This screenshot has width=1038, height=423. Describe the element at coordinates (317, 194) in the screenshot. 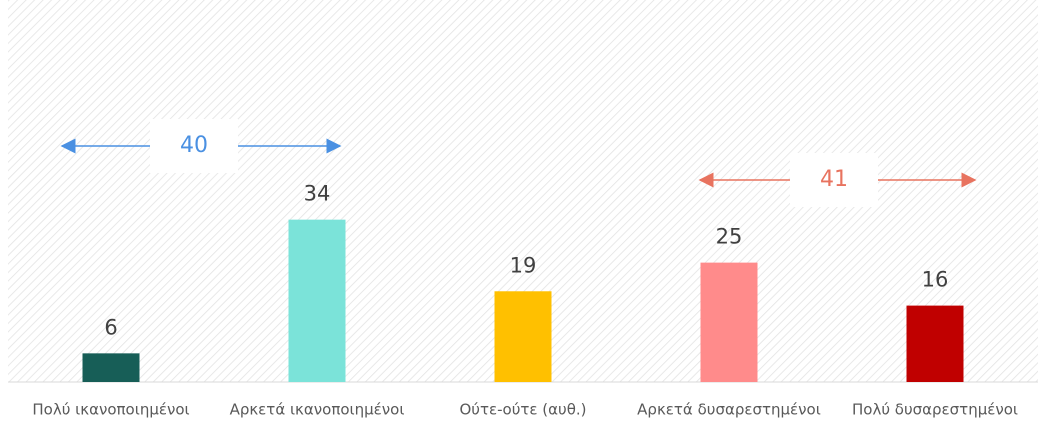

I see `value-label: 34` at that location.